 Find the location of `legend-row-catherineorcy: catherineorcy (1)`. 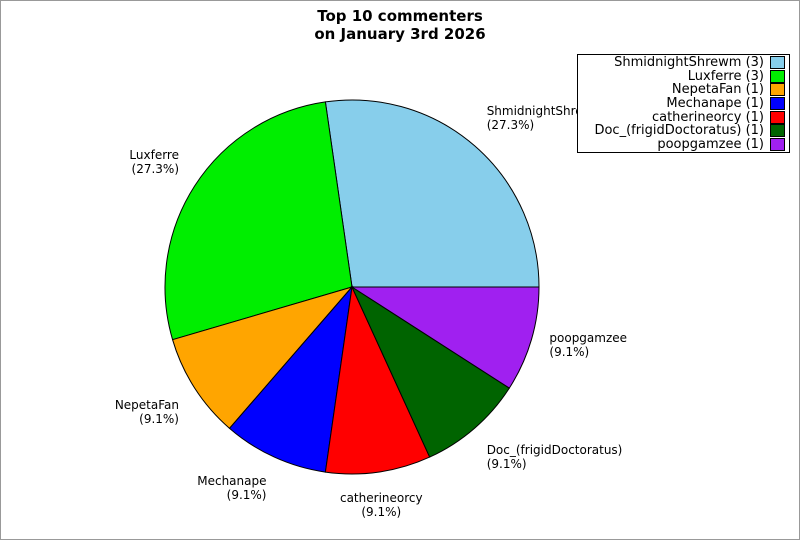

legend-row-catherineorcy: catherineorcy (1) is located at coordinates (682, 117).